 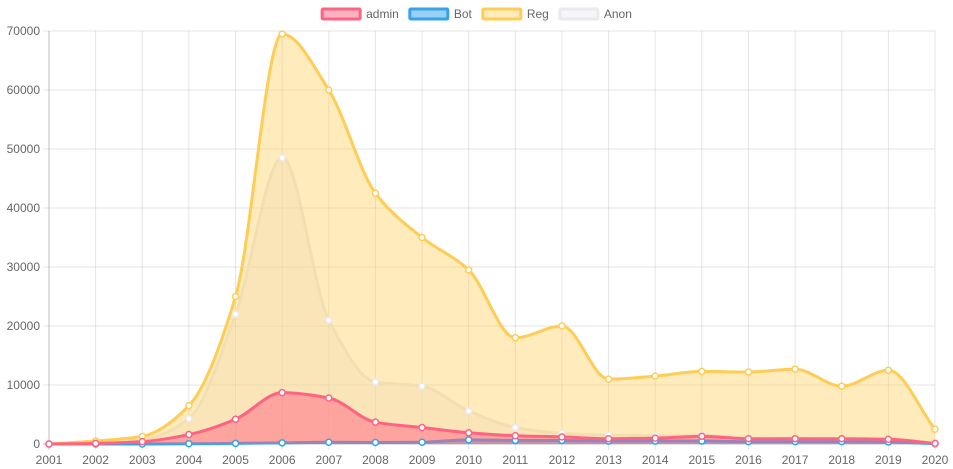 I want to click on legend-swatch-anon, so click(x=579, y=14).